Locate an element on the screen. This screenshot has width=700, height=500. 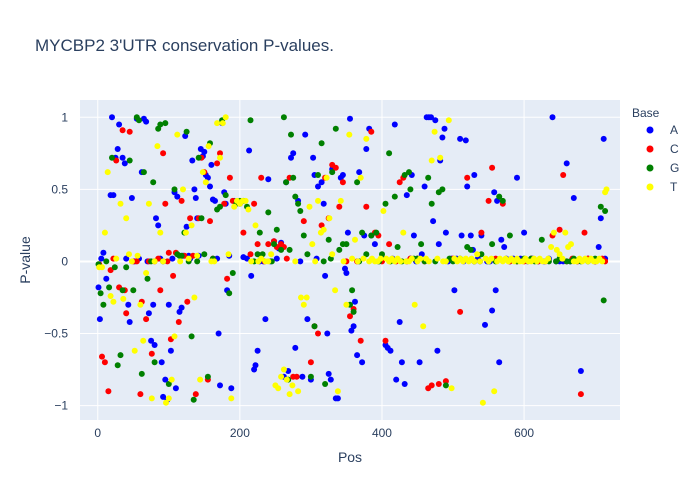
legend-item-C: C is located at coordinates (663, 149).